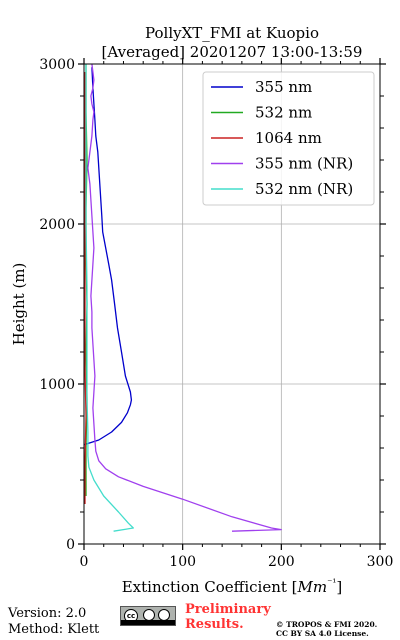  Describe the element at coordinates (283, 87) in the screenshot. I see `legend-label-0: 355 nm` at that location.